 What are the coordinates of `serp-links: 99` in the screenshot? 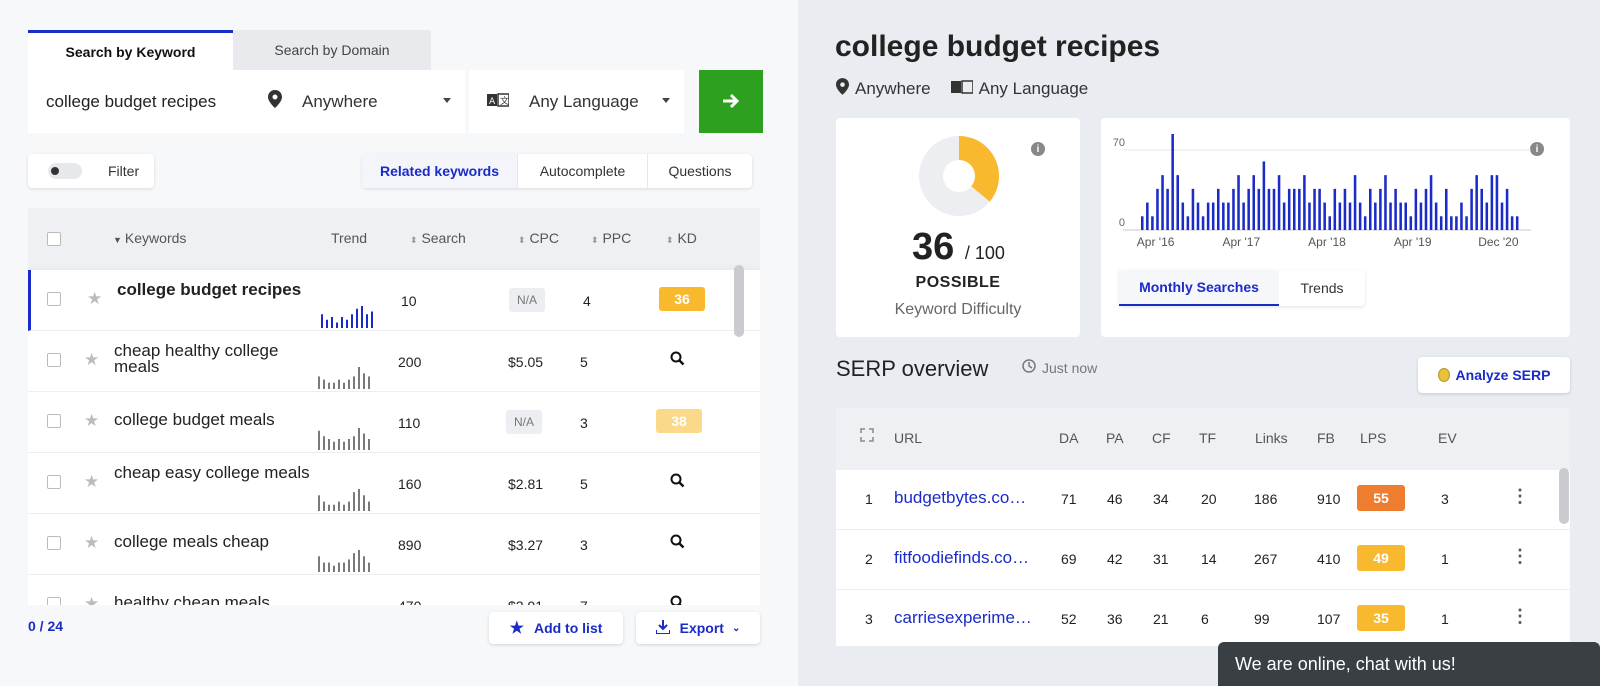 It's located at (1262, 619).